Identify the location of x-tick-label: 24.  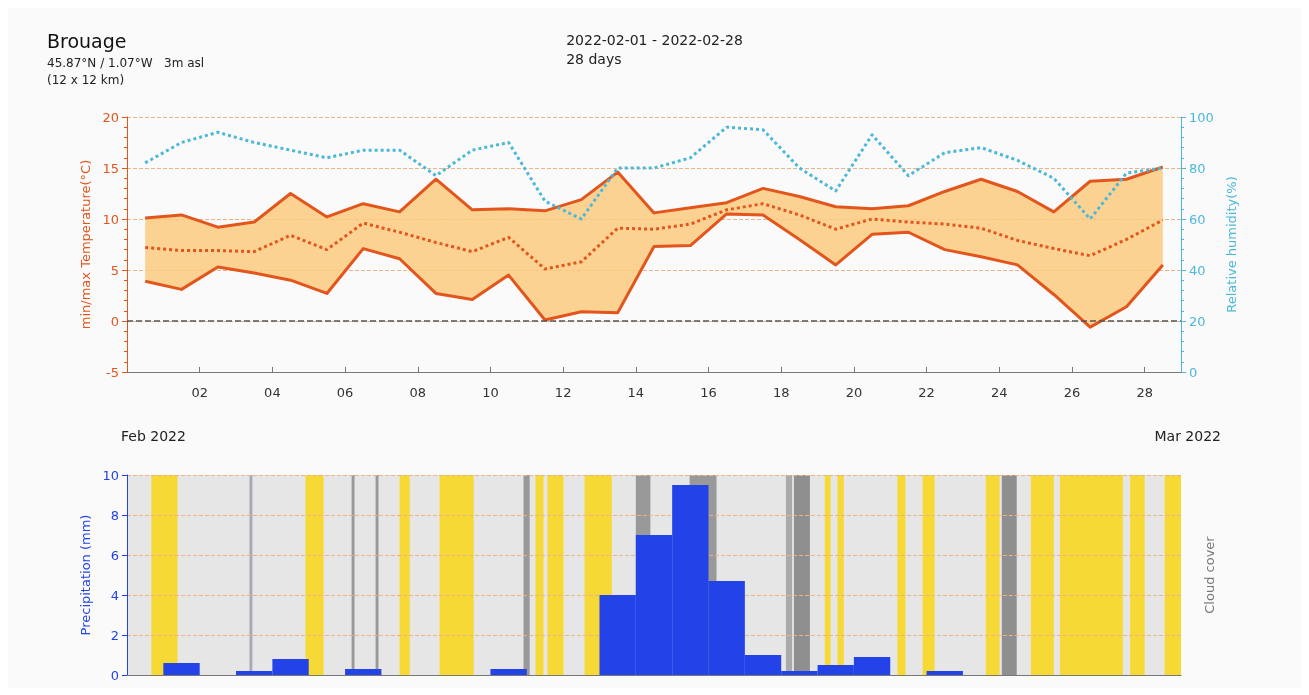
(999, 392).